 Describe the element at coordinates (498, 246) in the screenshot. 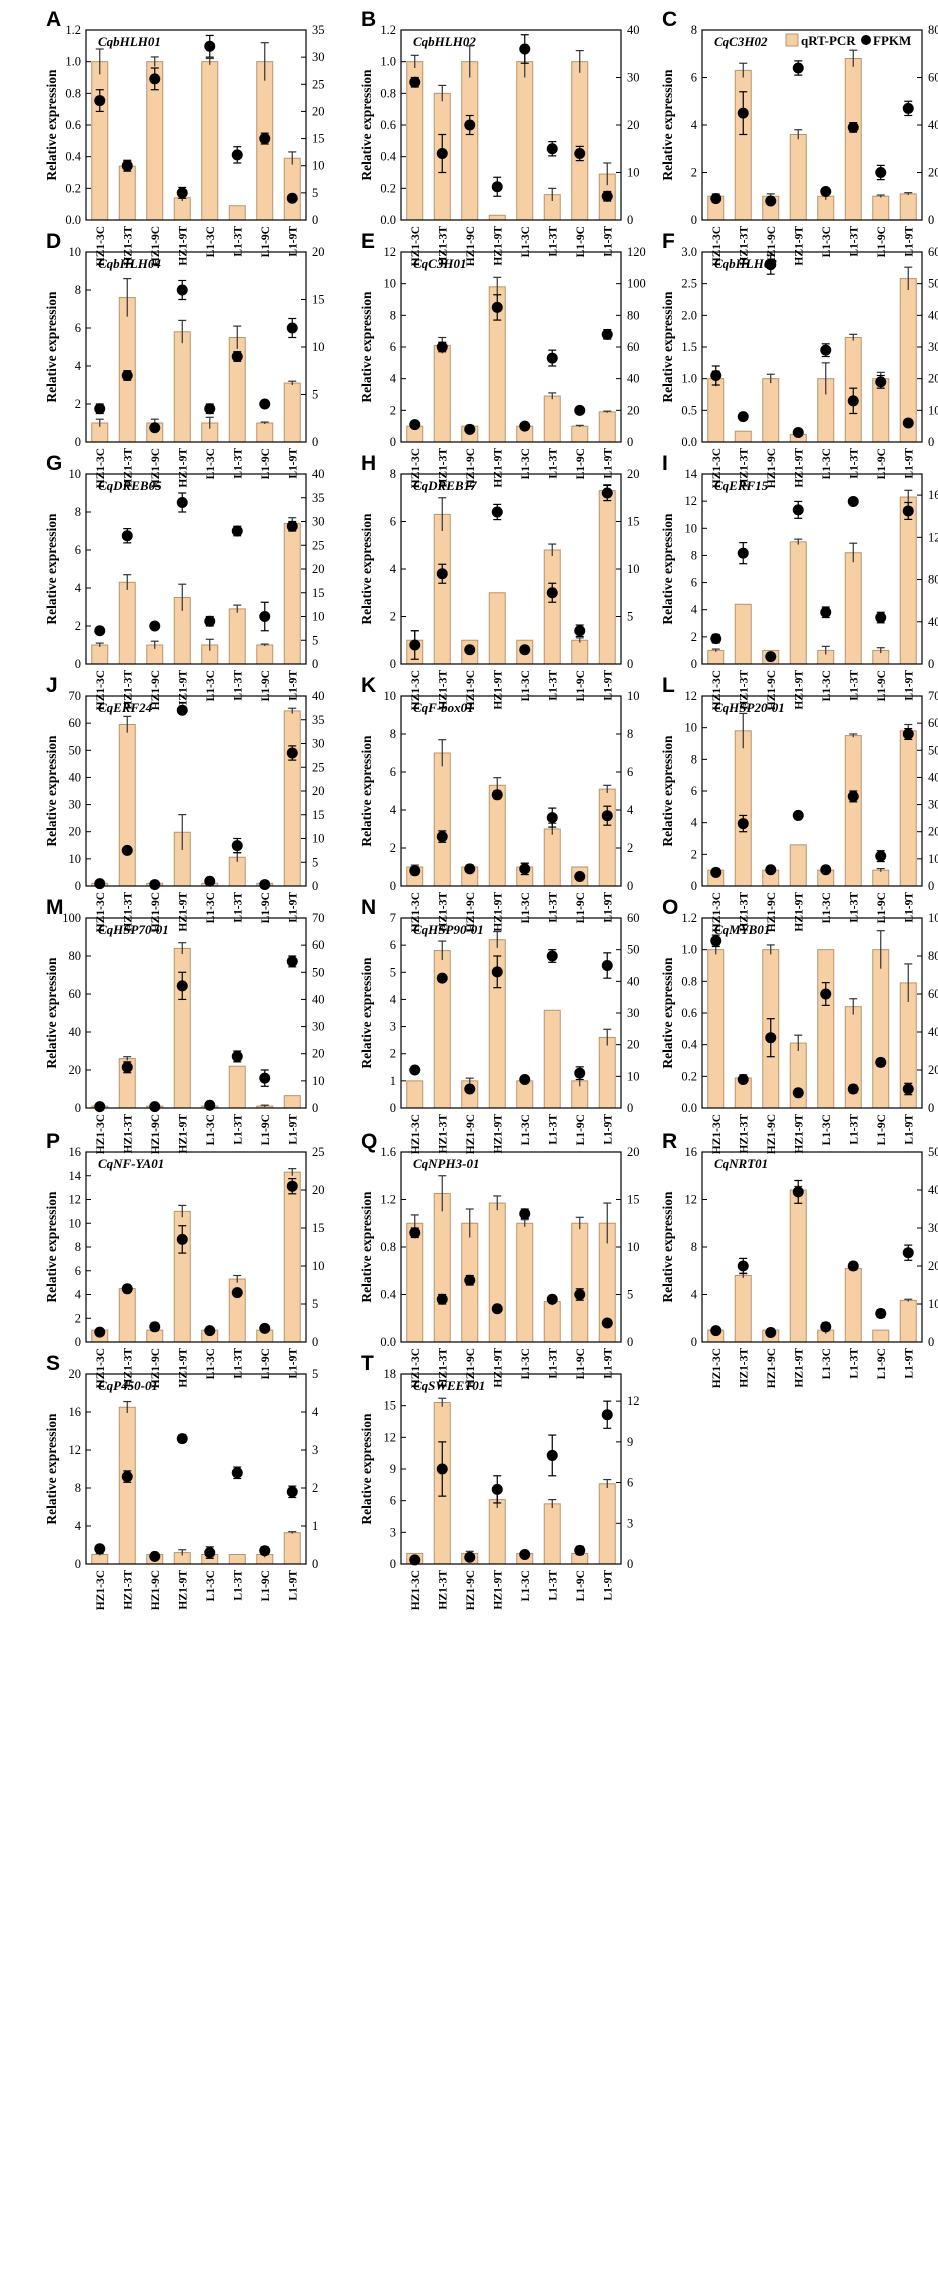

I see `category-label: HZ1-9T` at that location.